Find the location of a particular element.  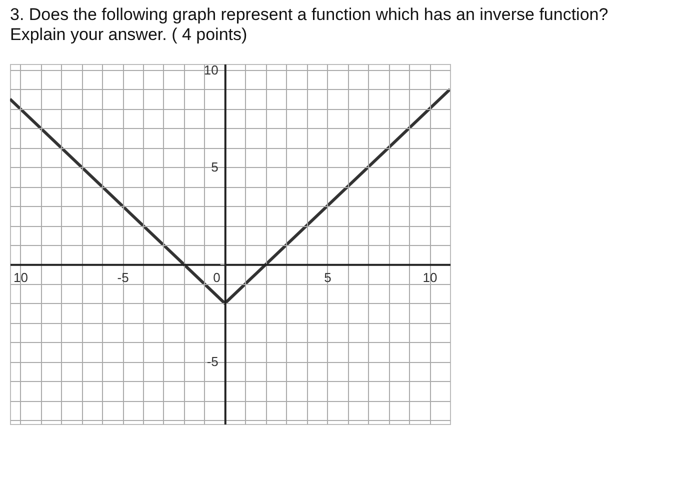

x-tick-label: 5 is located at coordinates (328, 277).